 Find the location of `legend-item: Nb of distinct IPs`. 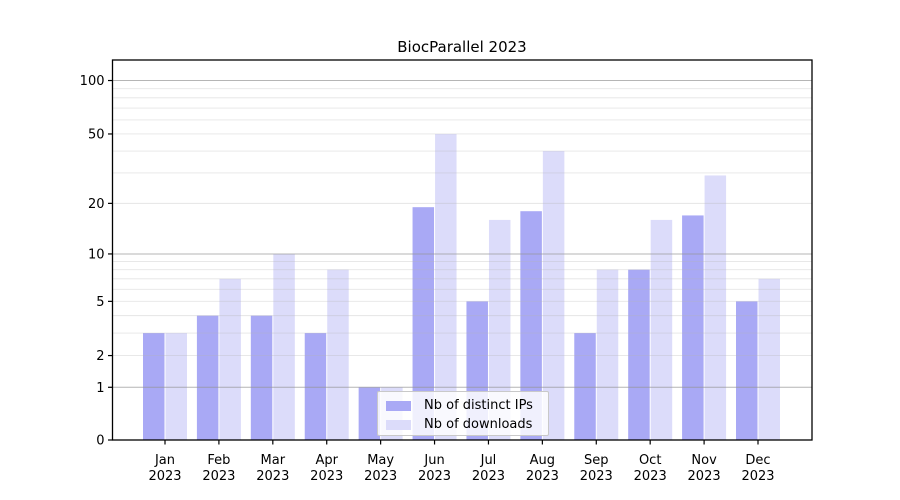

legend-item: Nb of distinct IPs is located at coordinates (467, 405).